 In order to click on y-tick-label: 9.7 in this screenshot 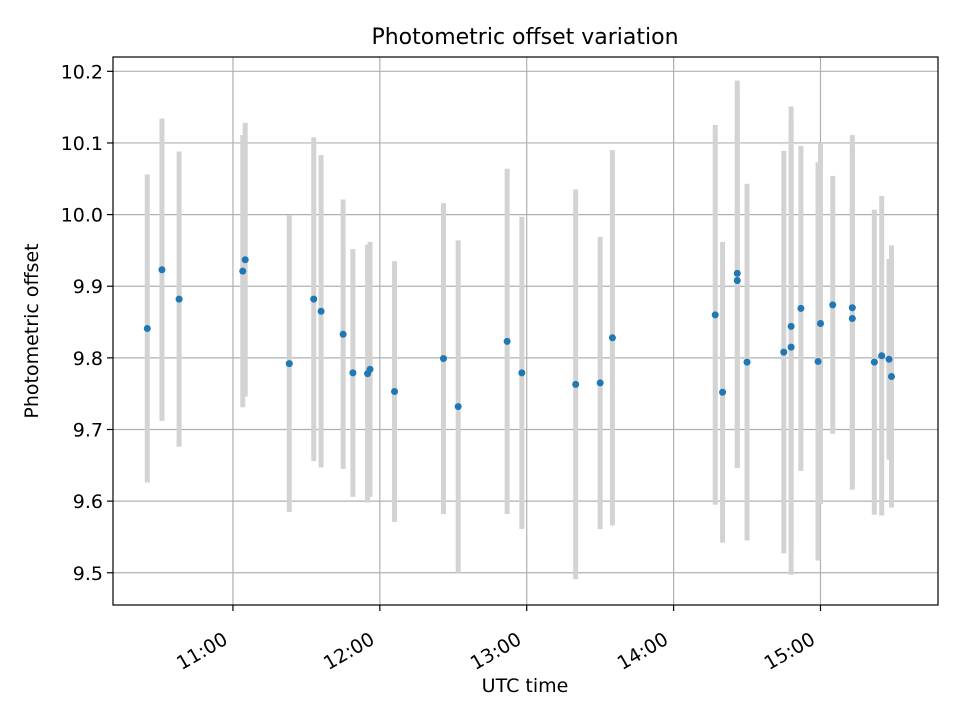, I will do `click(88, 430)`.